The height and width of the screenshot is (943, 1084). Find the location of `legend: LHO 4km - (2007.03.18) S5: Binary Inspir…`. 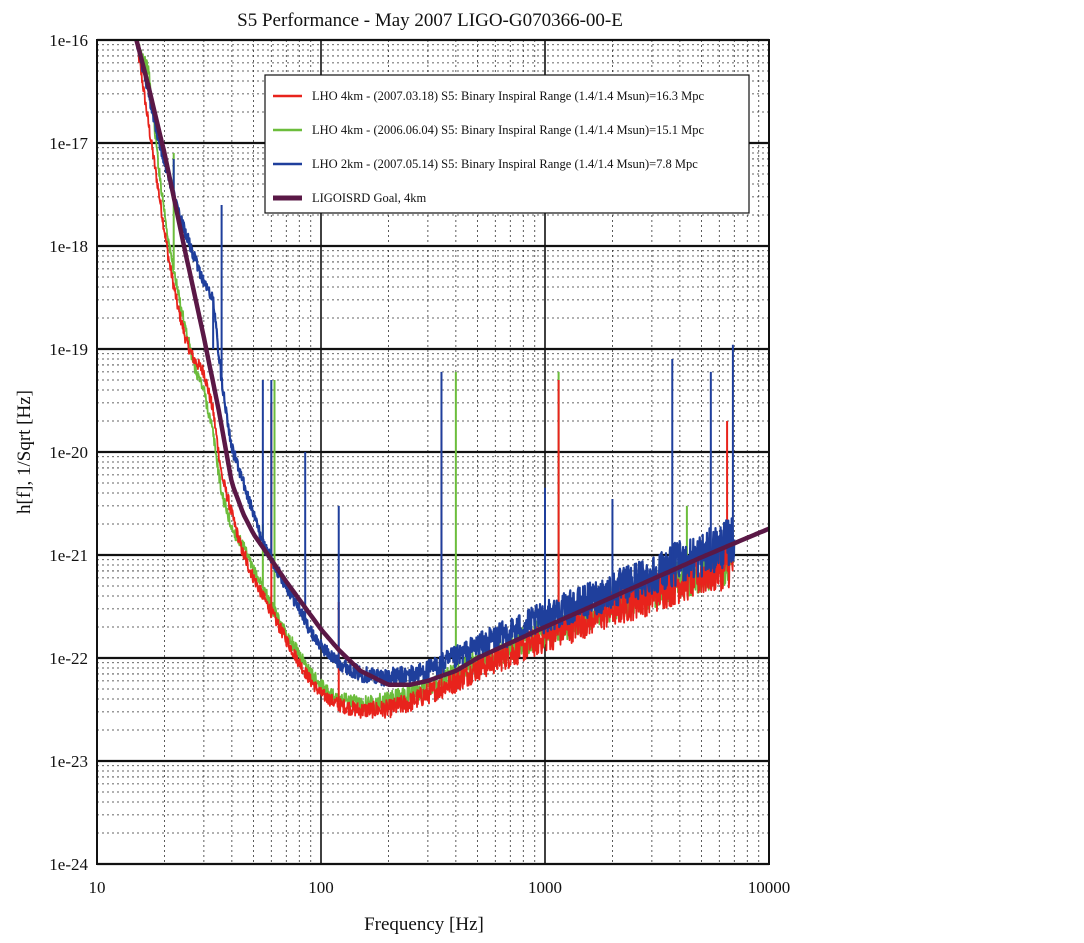

legend: LHO 4km - (2007.03.18) S5: Binary Inspir… is located at coordinates (507, 144).